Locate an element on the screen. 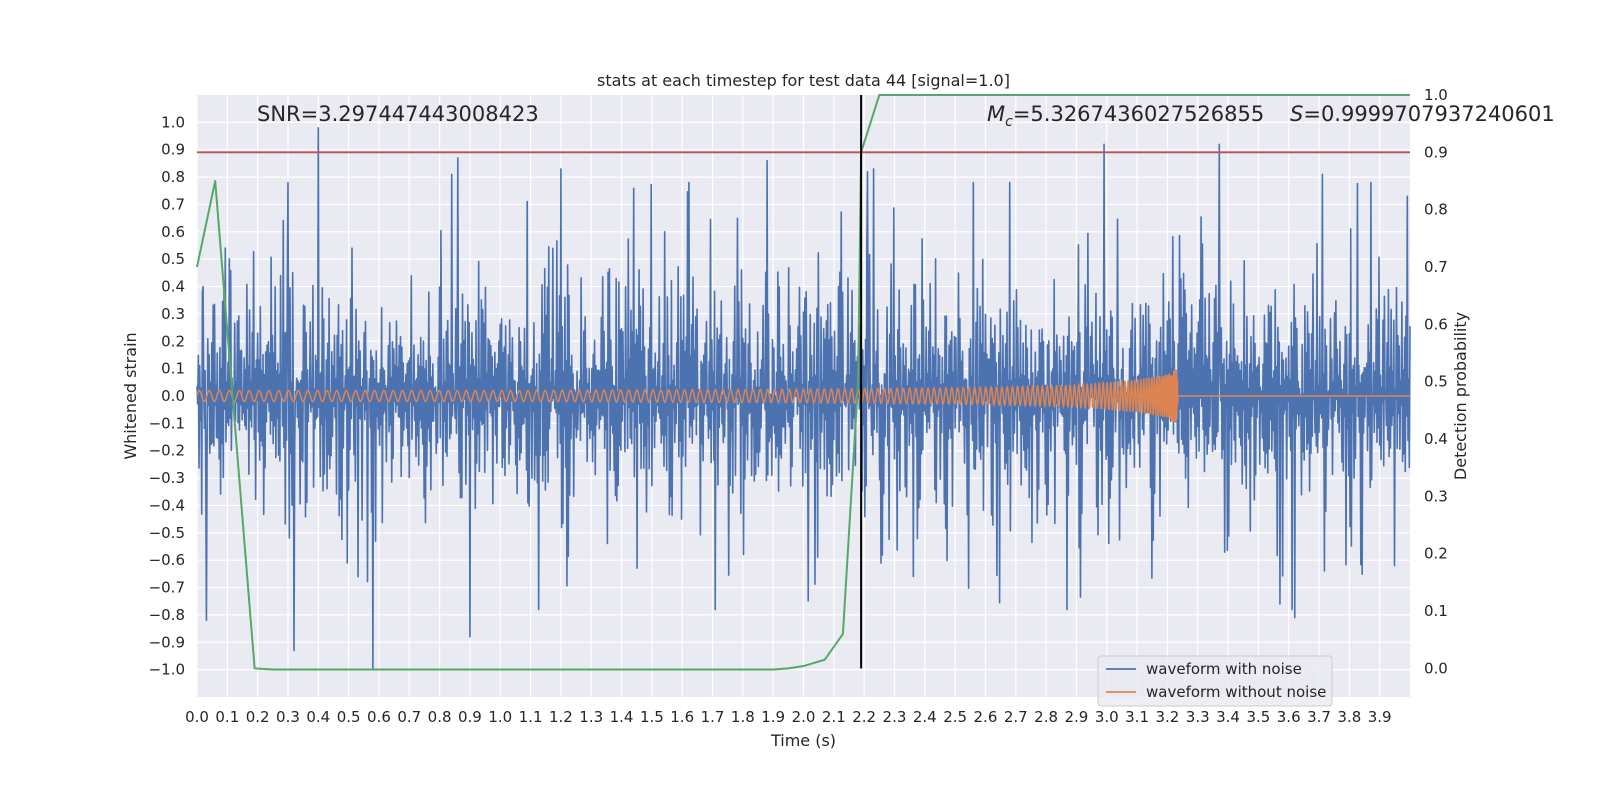 The height and width of the screenshot is (800, 1600). y2-axis-ticks: 0.0 0.1 0.2 0.3 0.4 0.5 0.6 0.7 0.8 0.9 1.0 is located at coordinates (1436, 381).